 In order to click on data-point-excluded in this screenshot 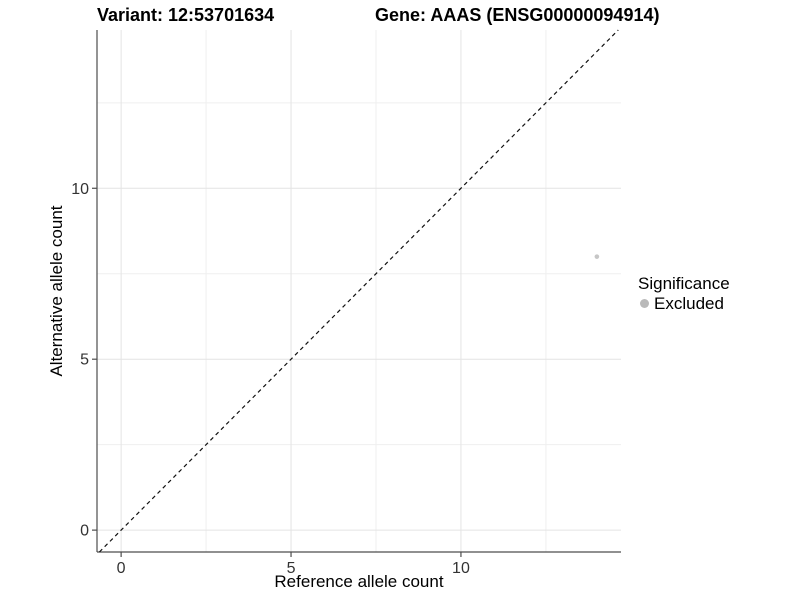, I will do `click(597, 256)`.